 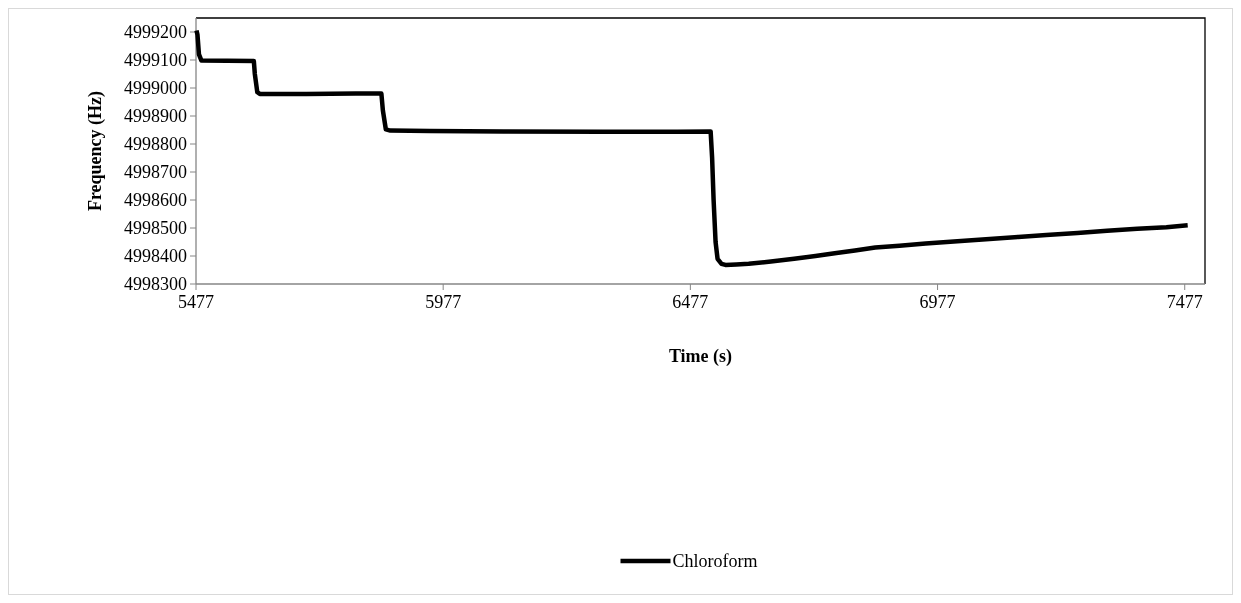 I want to click on x-tick-label: 7477, so click(x=1184, y=302).